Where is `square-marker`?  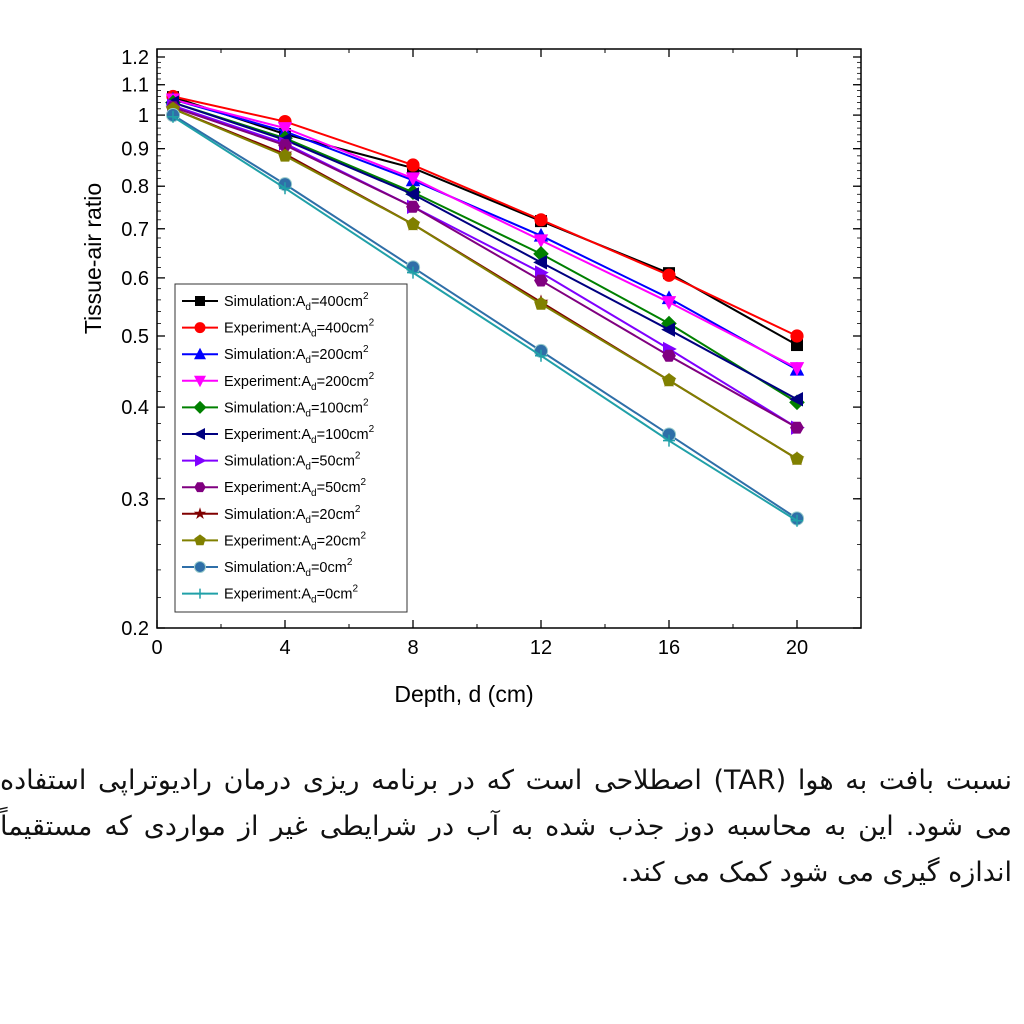 square-marker is located at coordinates (797, 345).